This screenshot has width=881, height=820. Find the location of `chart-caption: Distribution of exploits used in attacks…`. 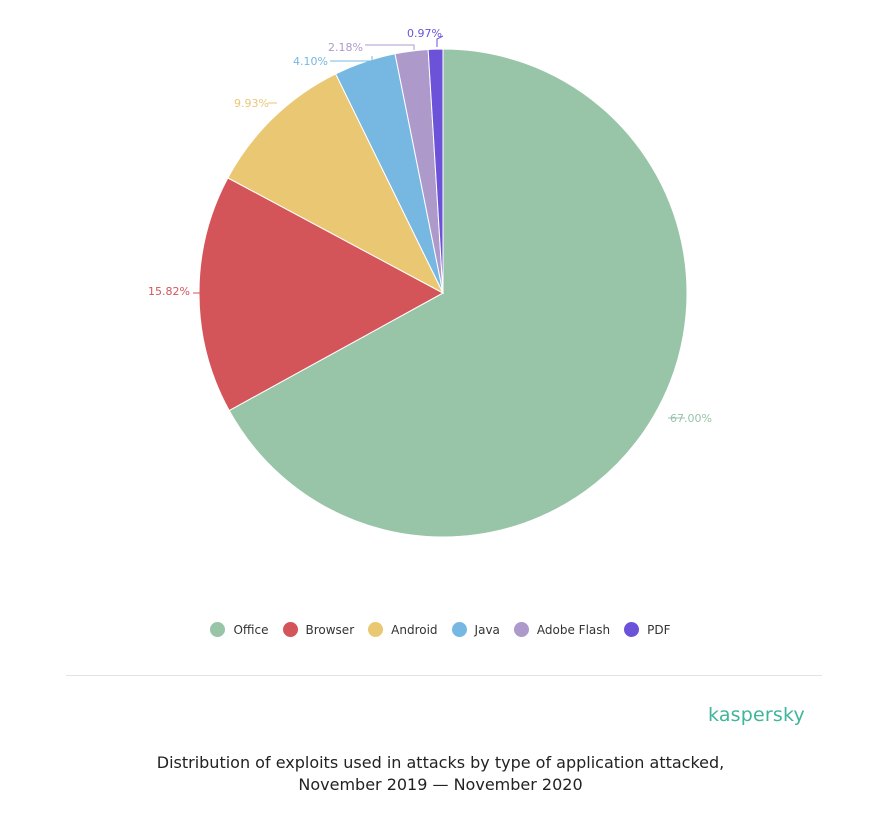

chart-caption: Distribution of exploits used in attacks… is located at coordinates (440, 774).